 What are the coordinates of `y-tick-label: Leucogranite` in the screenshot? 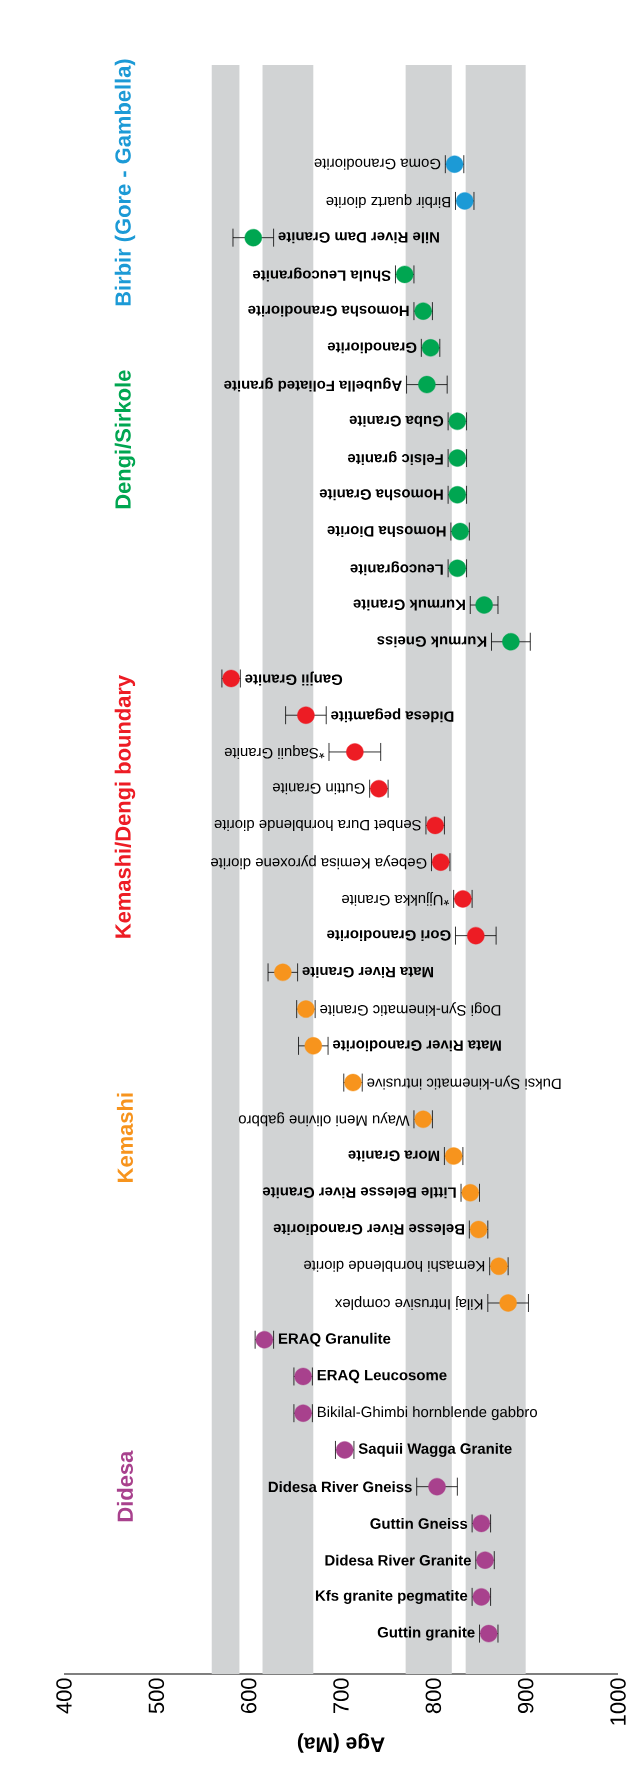 It's located at (396, 568).